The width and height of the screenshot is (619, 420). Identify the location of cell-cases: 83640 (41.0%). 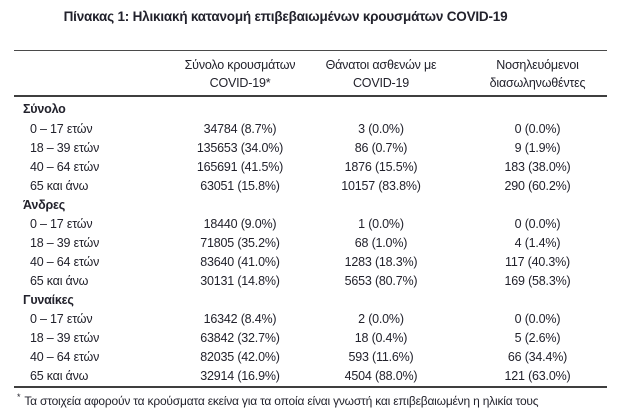
(240, 262).